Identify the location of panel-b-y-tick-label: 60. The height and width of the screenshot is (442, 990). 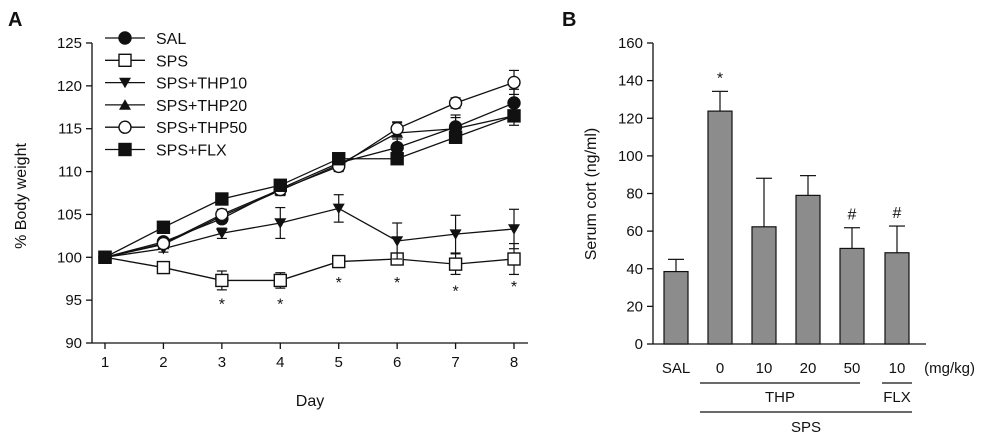
(634, 231).